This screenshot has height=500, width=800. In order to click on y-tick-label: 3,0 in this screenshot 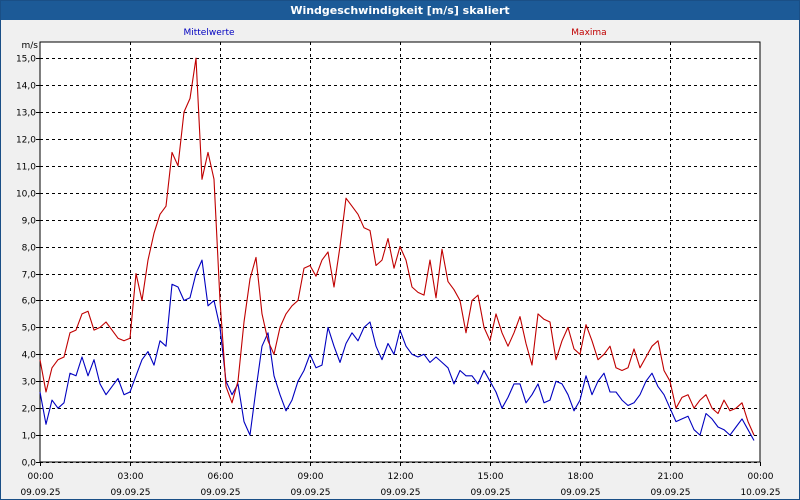, I will do `click(29, 383)`.